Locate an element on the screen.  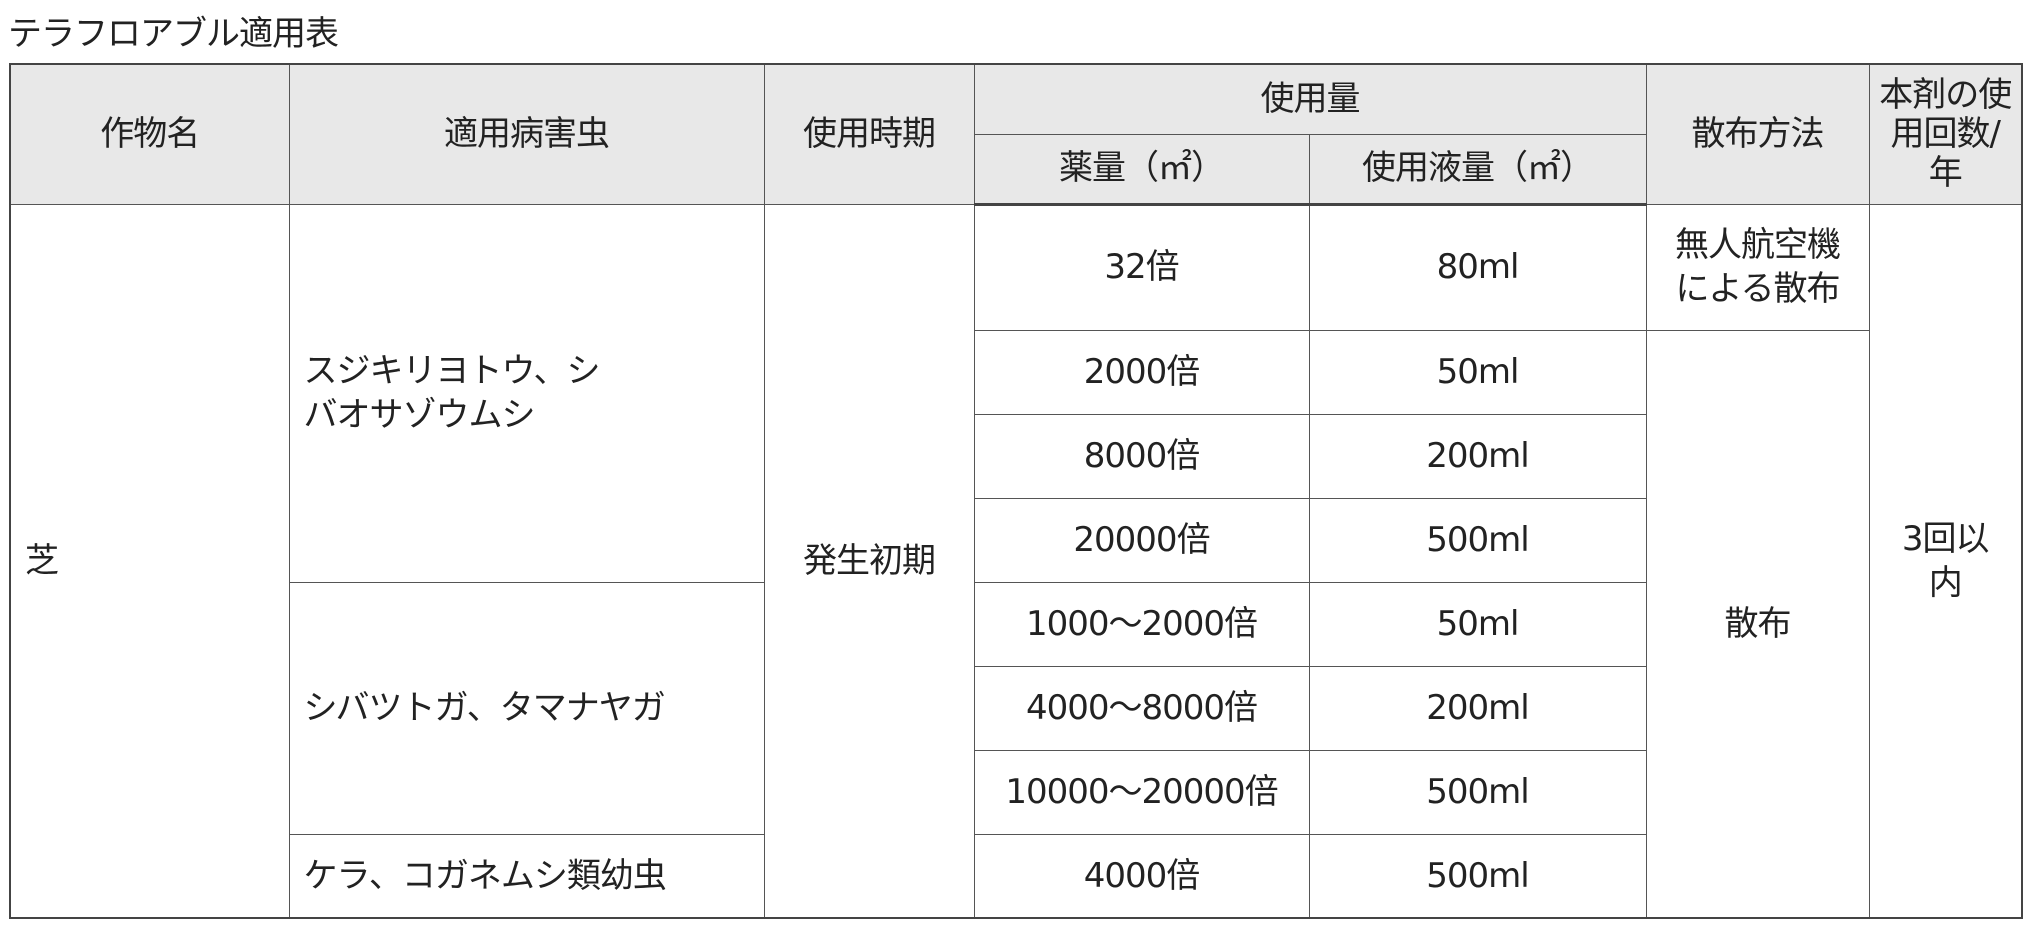
table-row: ケラ、コガネムシ類幼虫 4000倍 500ml is located at coordinates (1016, 876).